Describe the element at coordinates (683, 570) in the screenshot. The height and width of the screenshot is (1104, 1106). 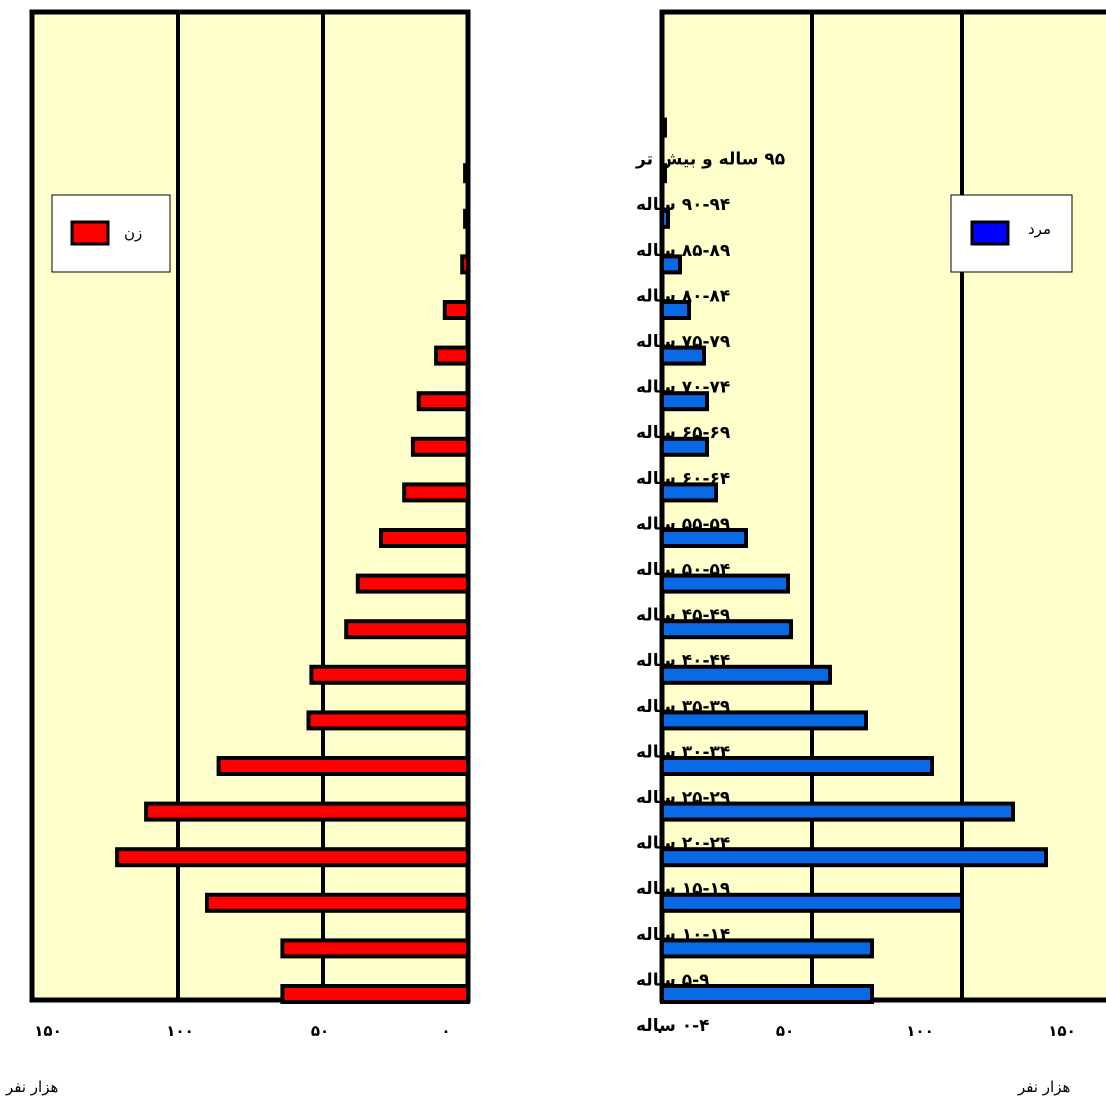
I see `age-group-label: ۵۰-۵۴ ساله` at that location.